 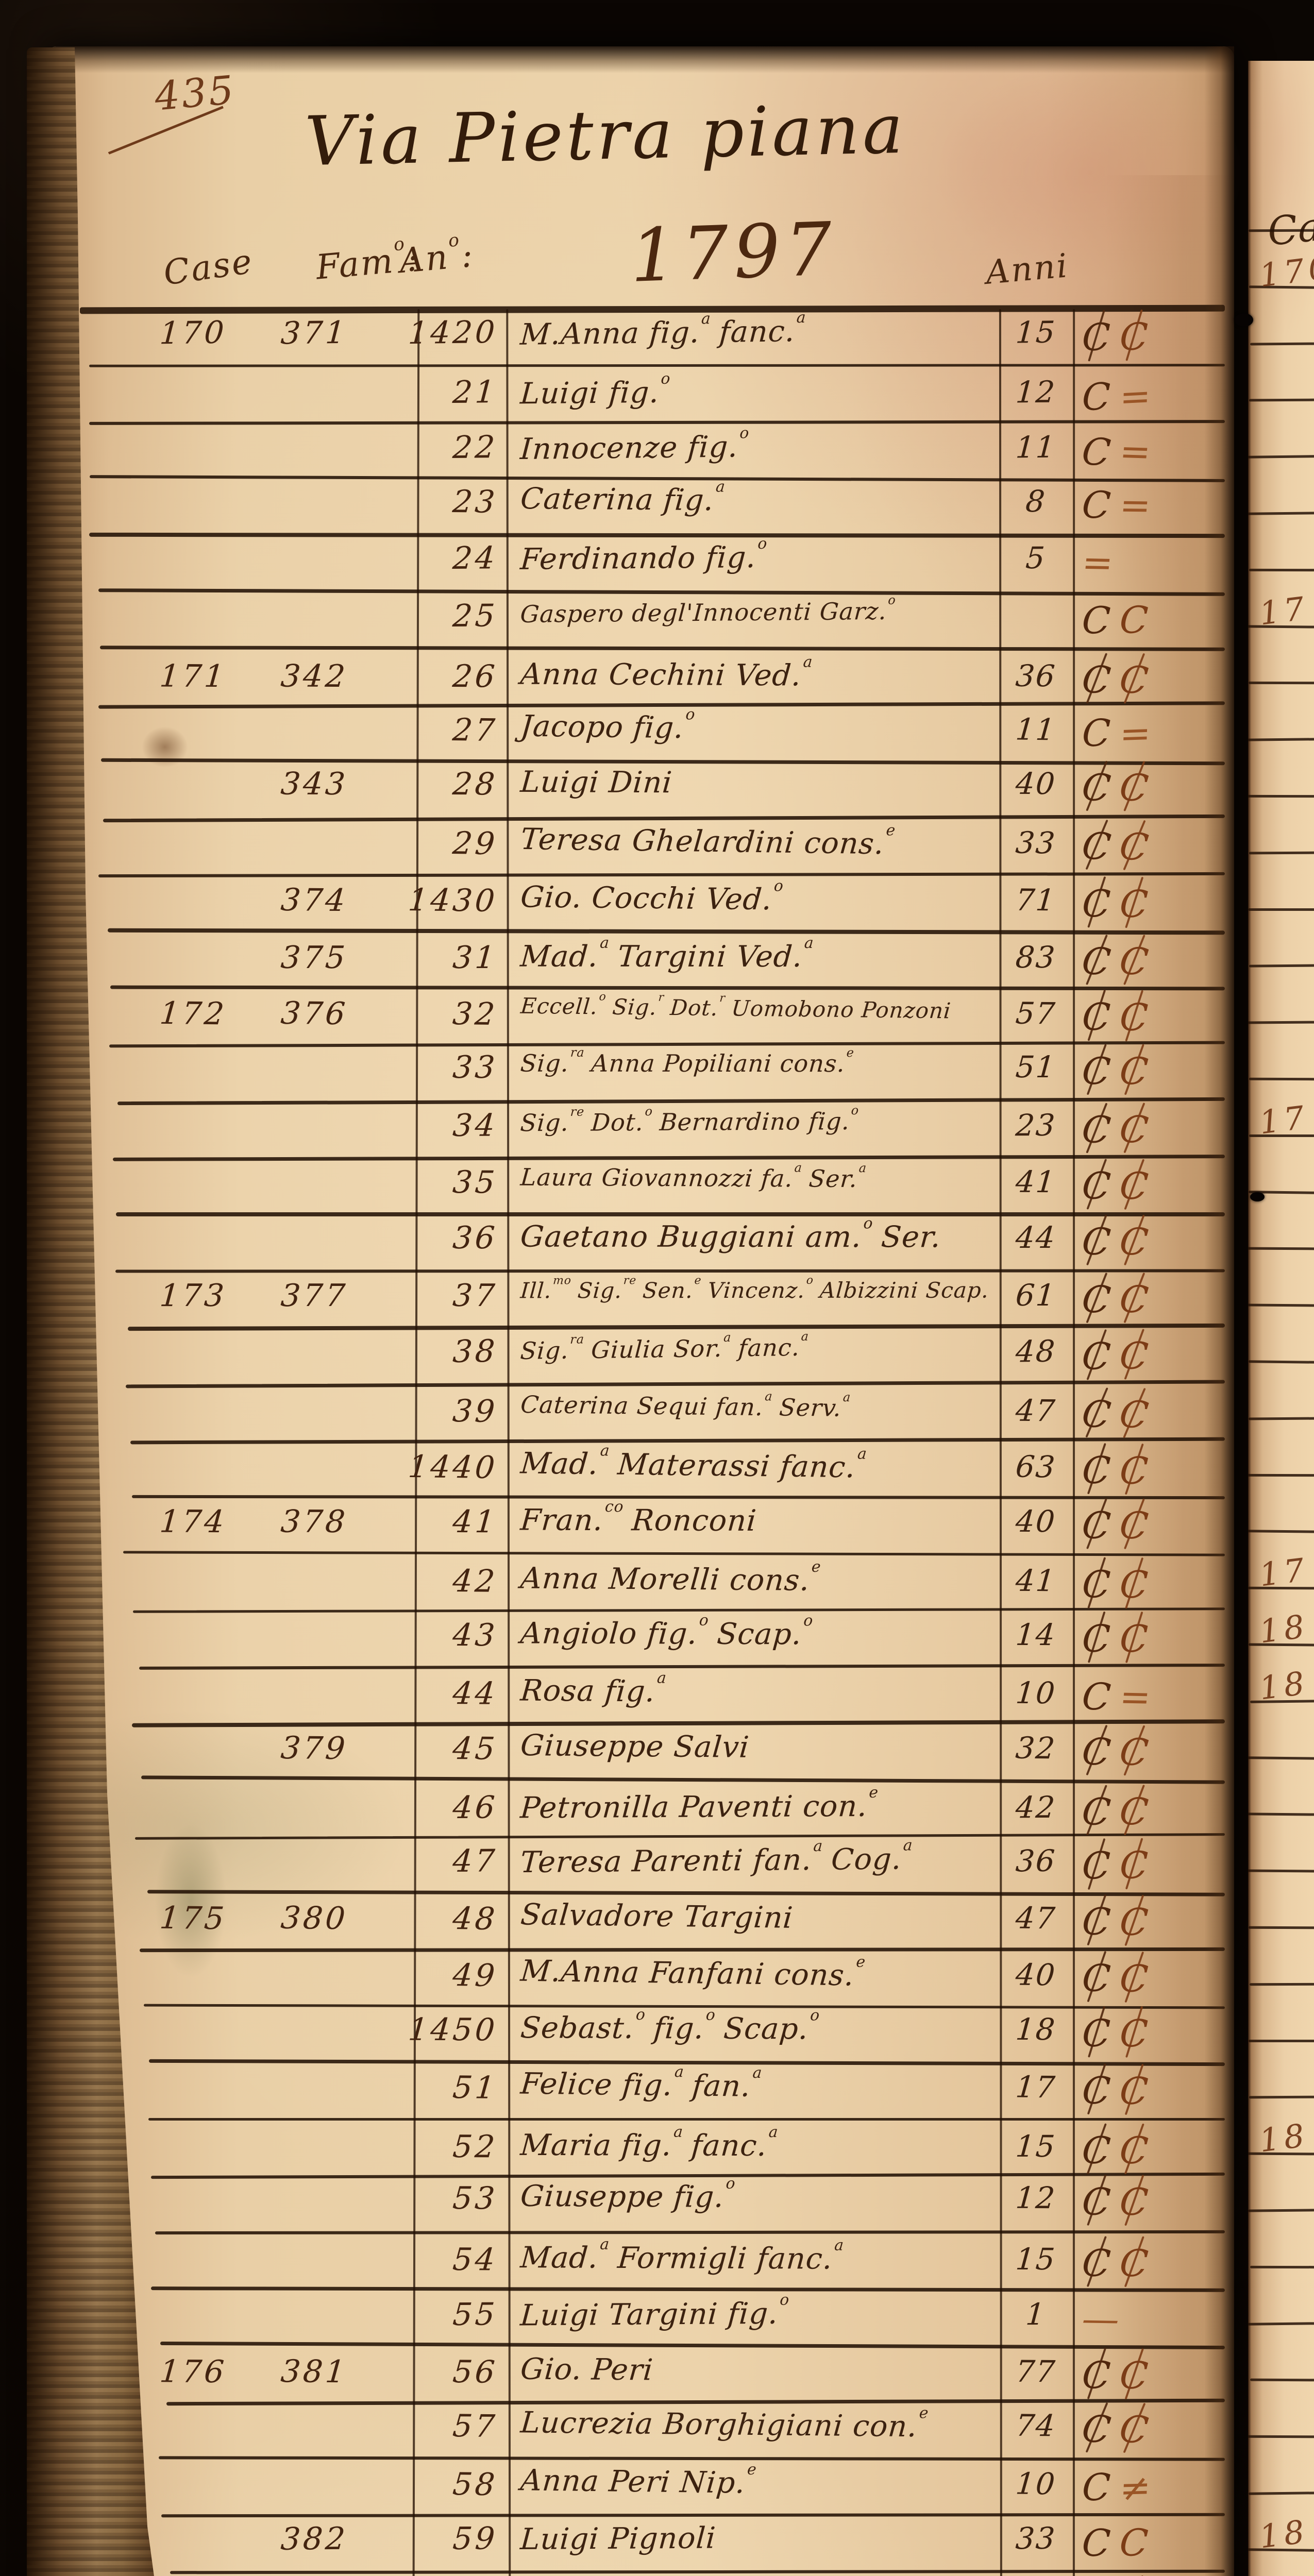 I want to click on cell-family-number: 378, so click(x=314, y=1521).